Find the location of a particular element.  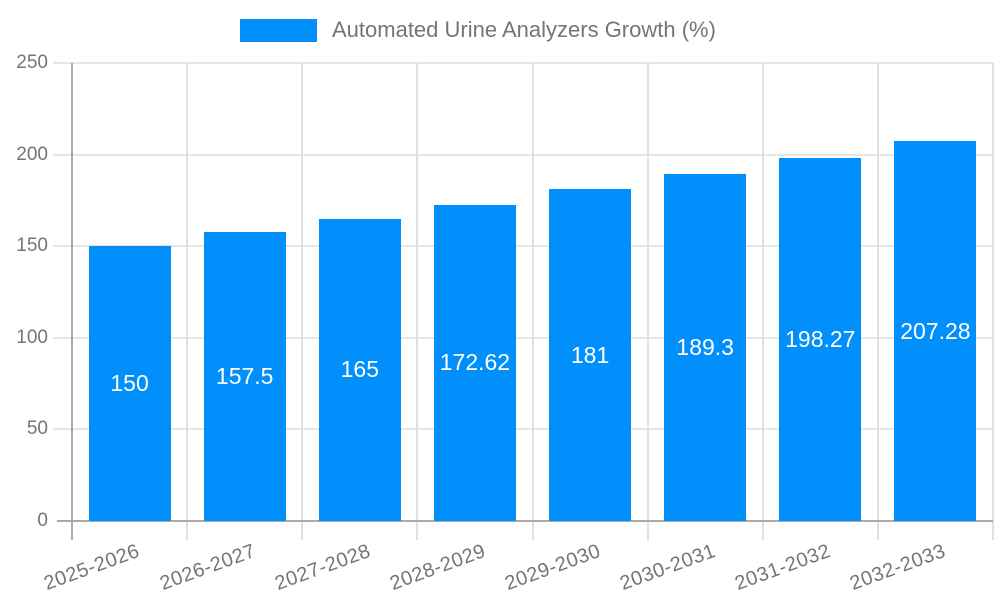

bar: 198.27 is located at coordinates (820, 339).